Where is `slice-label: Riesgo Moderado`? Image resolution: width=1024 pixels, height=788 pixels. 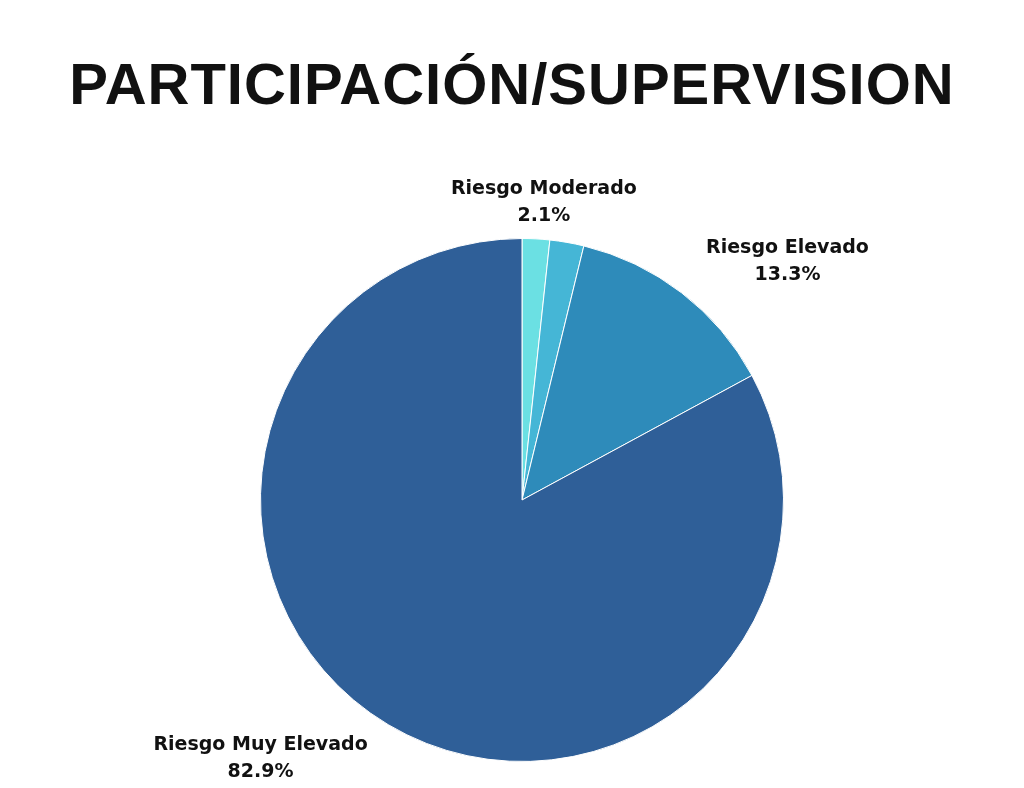
slice-label: Riesgo Moderado is located at coordinates (543, 187).